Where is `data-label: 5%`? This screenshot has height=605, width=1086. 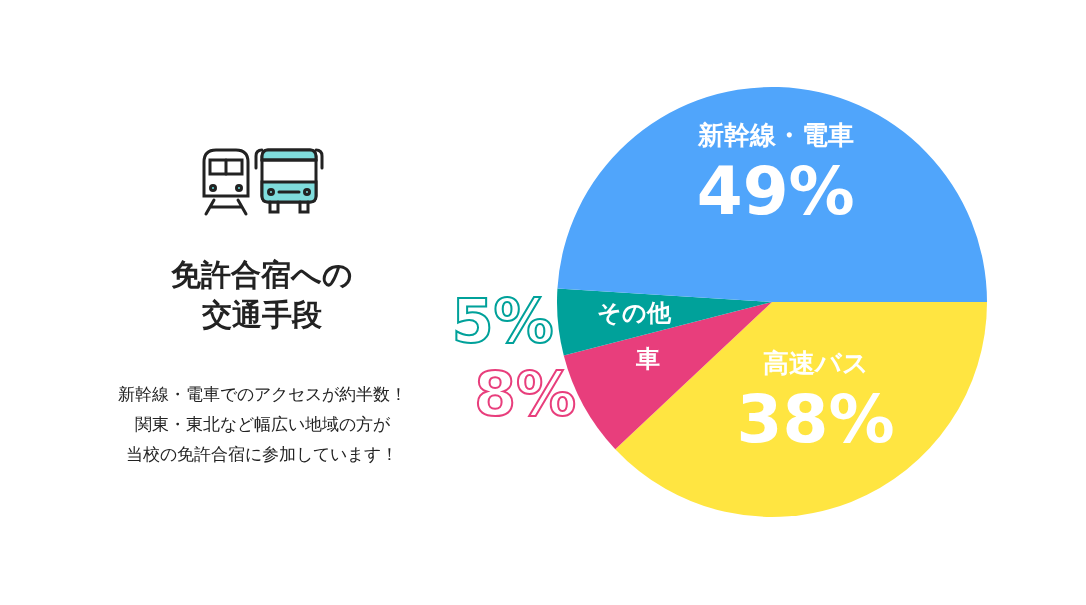
data-label: 5% is located at coordinates (502, 320).